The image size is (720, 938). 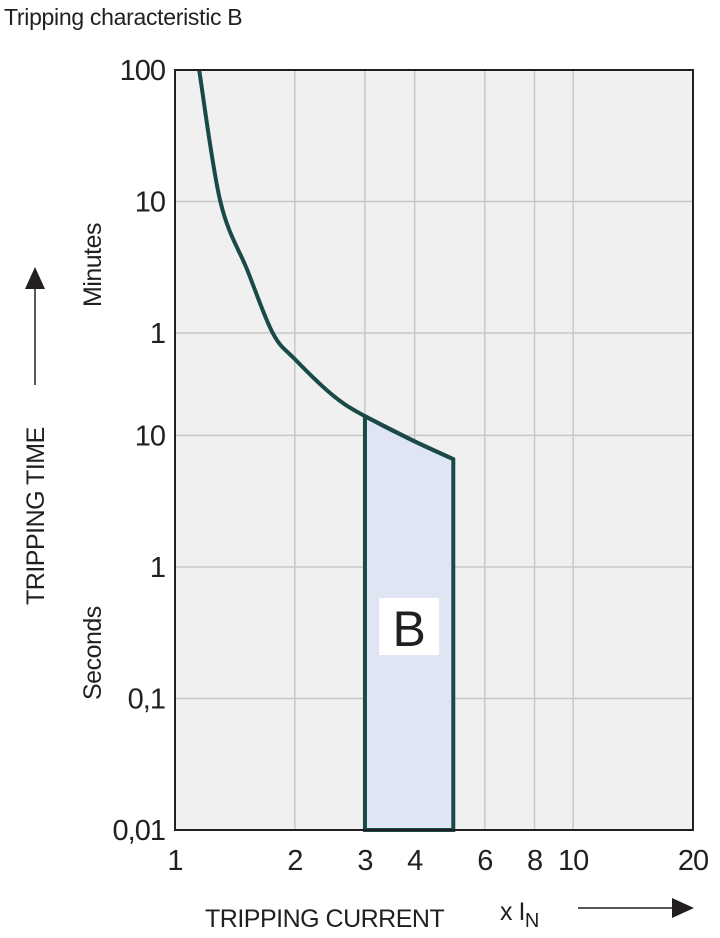 I want to click on x-axis-arrow-head, so click(x=683, y=908).